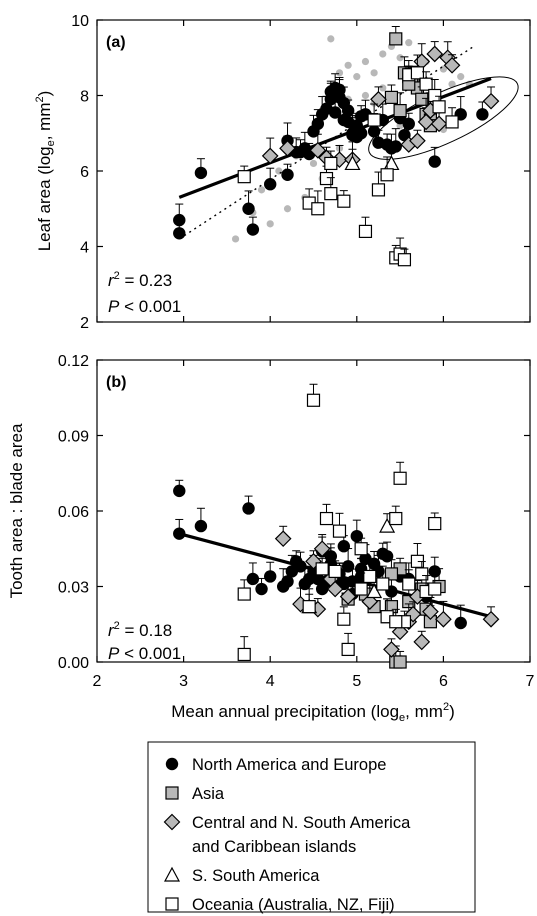 The width and height of the screenshot is (537, 916). What do you see at coordinates (443, 681) in the screenshot?
I see `panel-b-xtick-label: 6` at bounding box center [443, 681].